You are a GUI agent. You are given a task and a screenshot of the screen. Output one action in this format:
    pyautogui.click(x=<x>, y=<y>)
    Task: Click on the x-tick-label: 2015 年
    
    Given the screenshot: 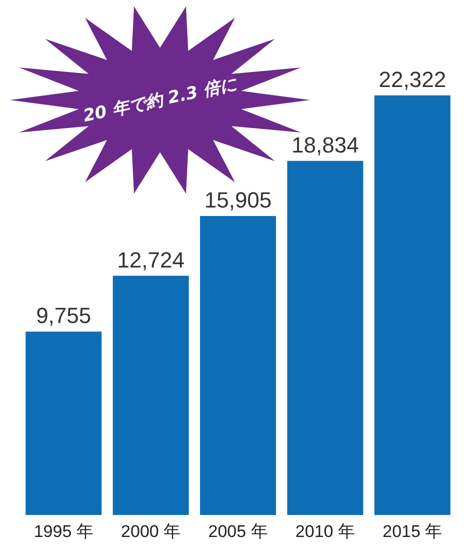 What is the action you would take?
    pyautogui.click(x=412, y=531)
    